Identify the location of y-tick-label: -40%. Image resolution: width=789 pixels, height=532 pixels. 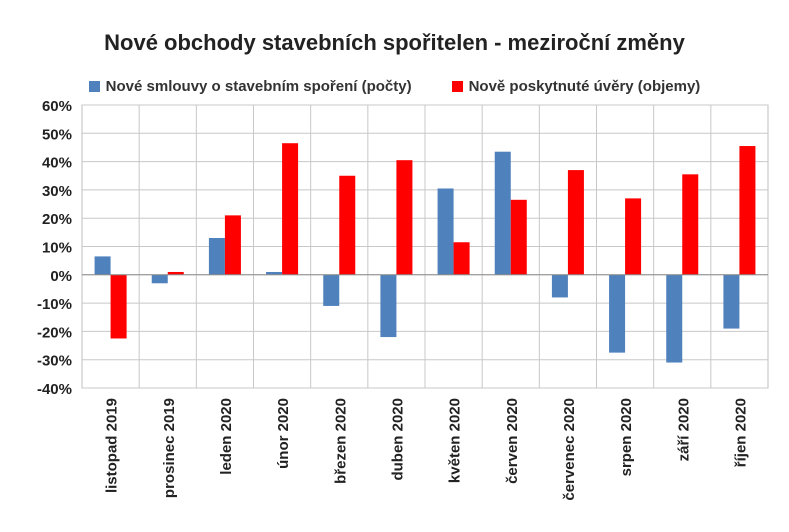
(54, 389).